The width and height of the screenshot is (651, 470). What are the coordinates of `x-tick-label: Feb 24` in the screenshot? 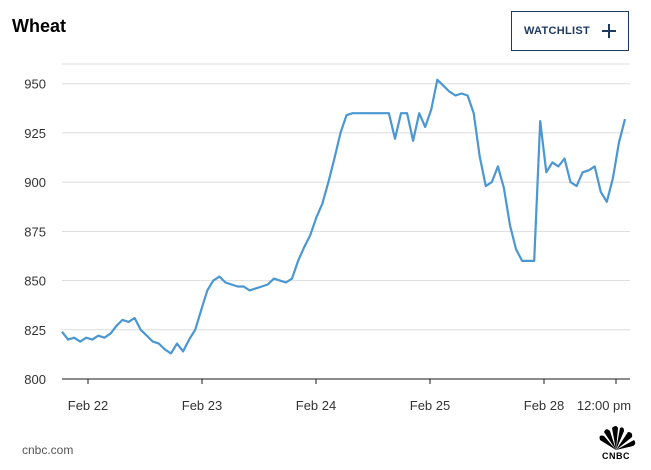 It's located at (316, 405).